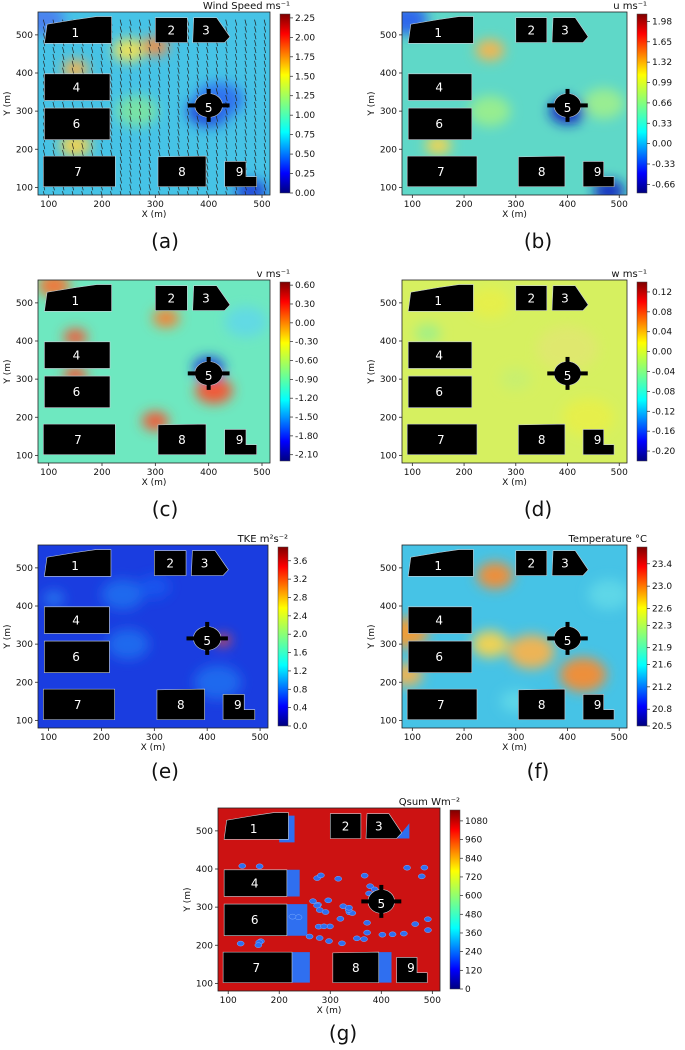 Image resolution: width=685 pixels, height=1050 pixels. What do you see at coordinates (204, 832) in the screenshot?
I see `y-tick-label: 500` at bounding box center [204, 832].